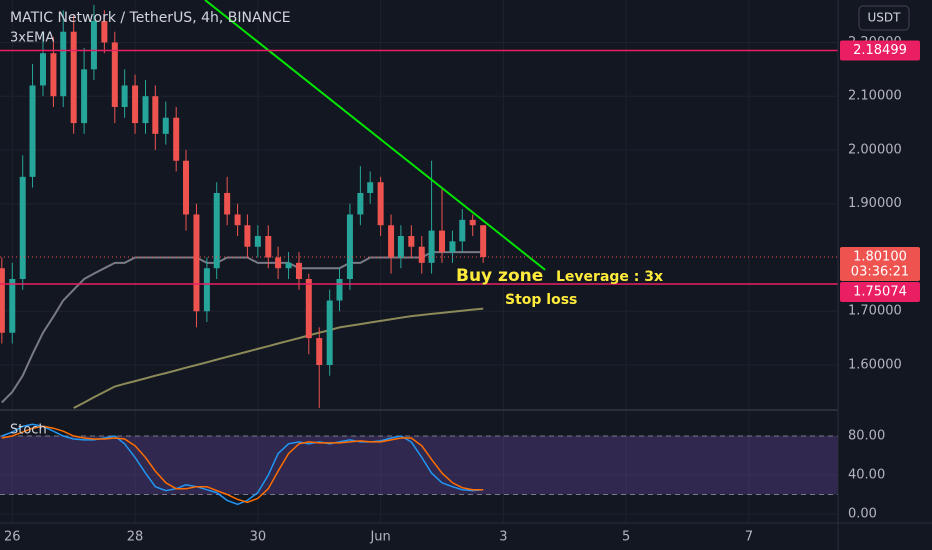 This screenshot has width=932, height=550. I want to click on currency-box, so click(884, 18).